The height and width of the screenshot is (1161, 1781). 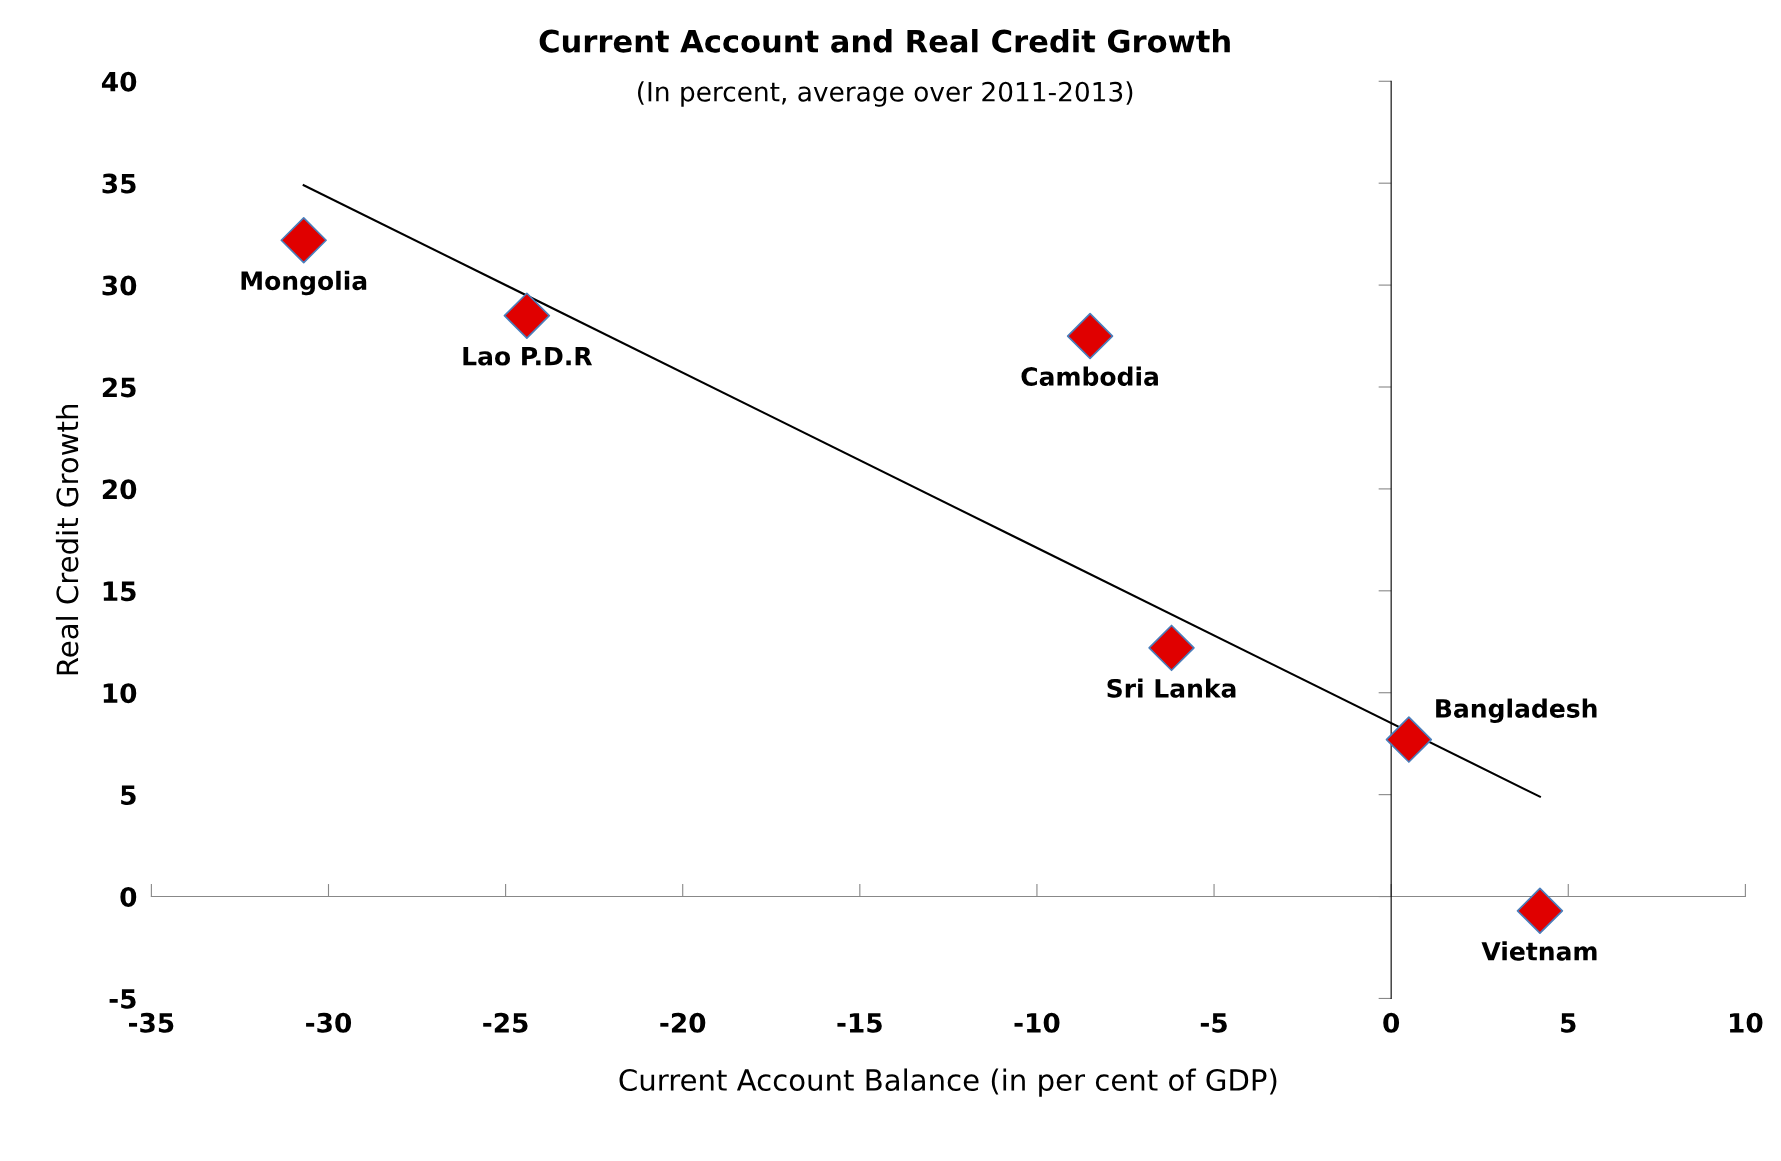 I want to click on y-tick-label: 40, so click(x=119, y=81).